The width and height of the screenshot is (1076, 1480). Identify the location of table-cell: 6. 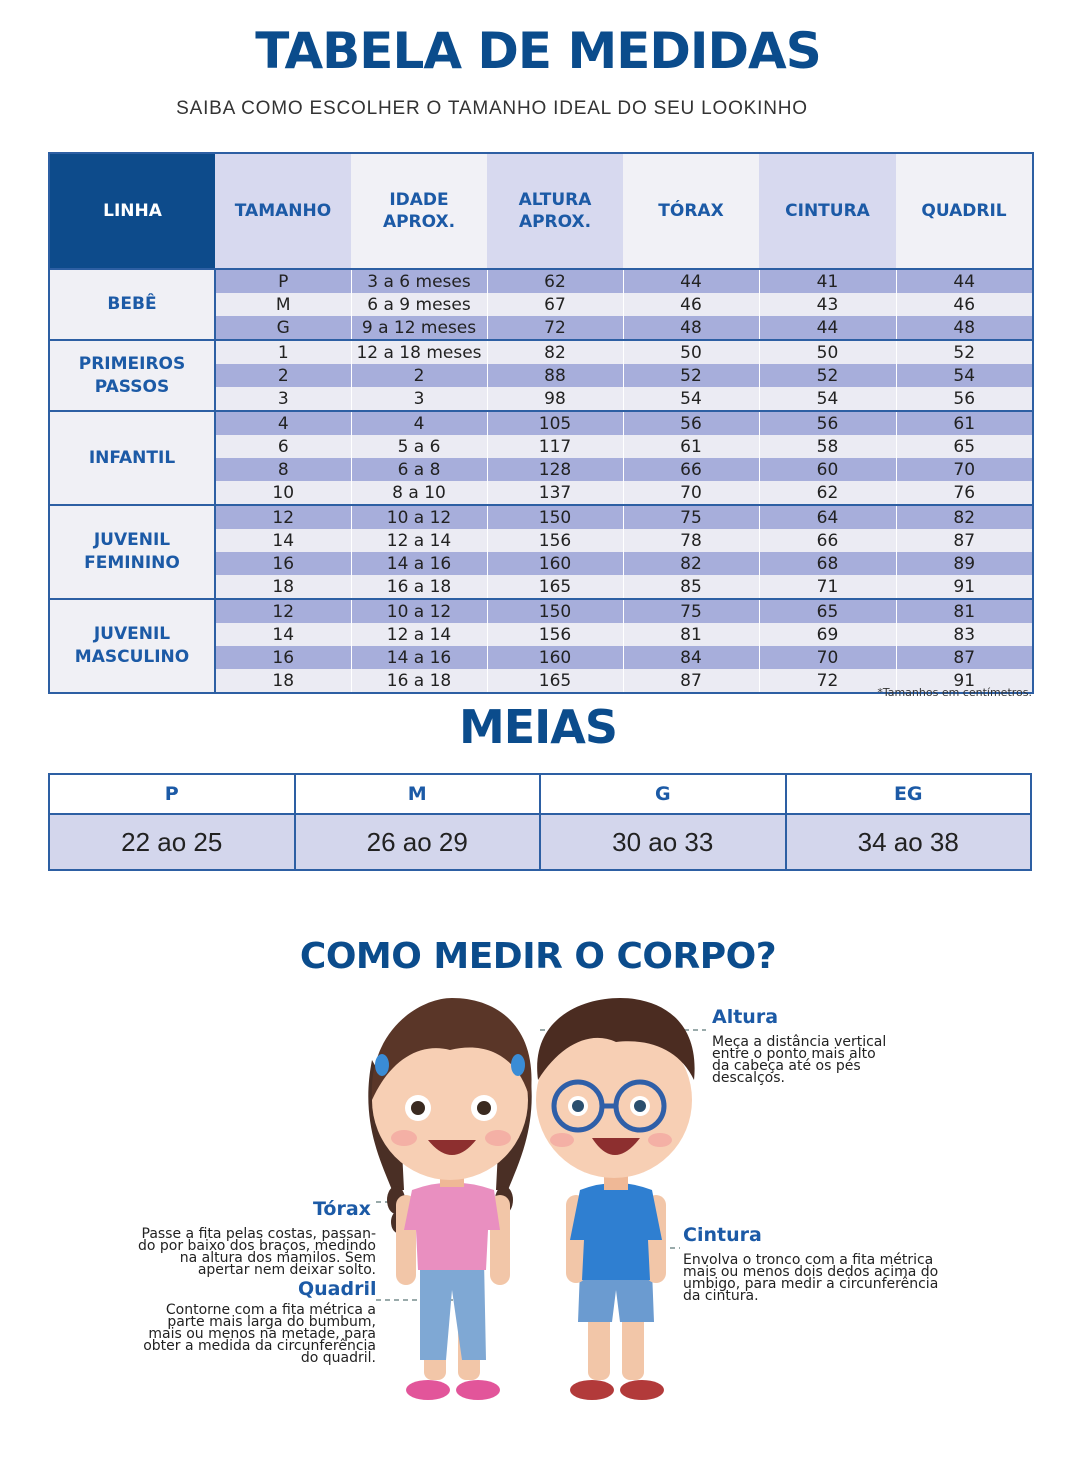
(282, 446).